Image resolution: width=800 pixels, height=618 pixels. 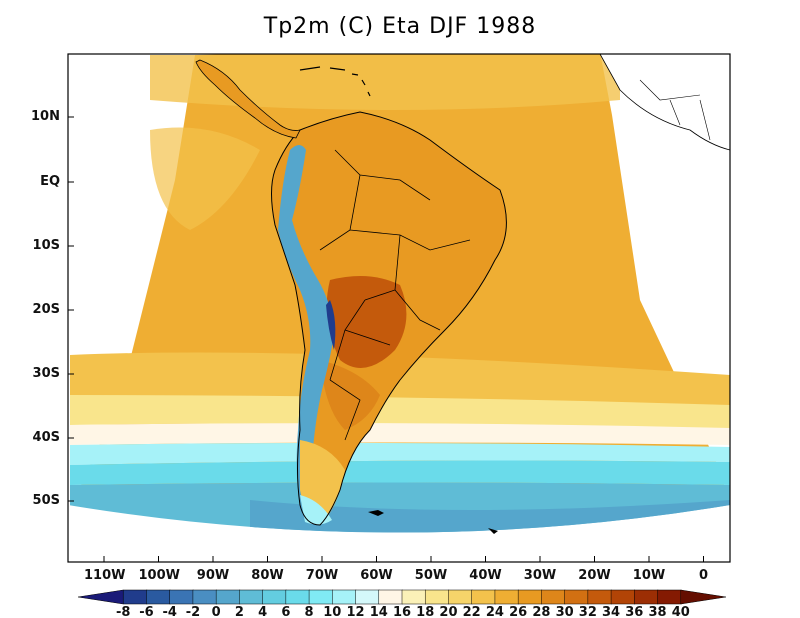 What do you see at coordinates (316, 510) in the screenshot?
I see `patagonia-tip` at bounding box center [316, 510].